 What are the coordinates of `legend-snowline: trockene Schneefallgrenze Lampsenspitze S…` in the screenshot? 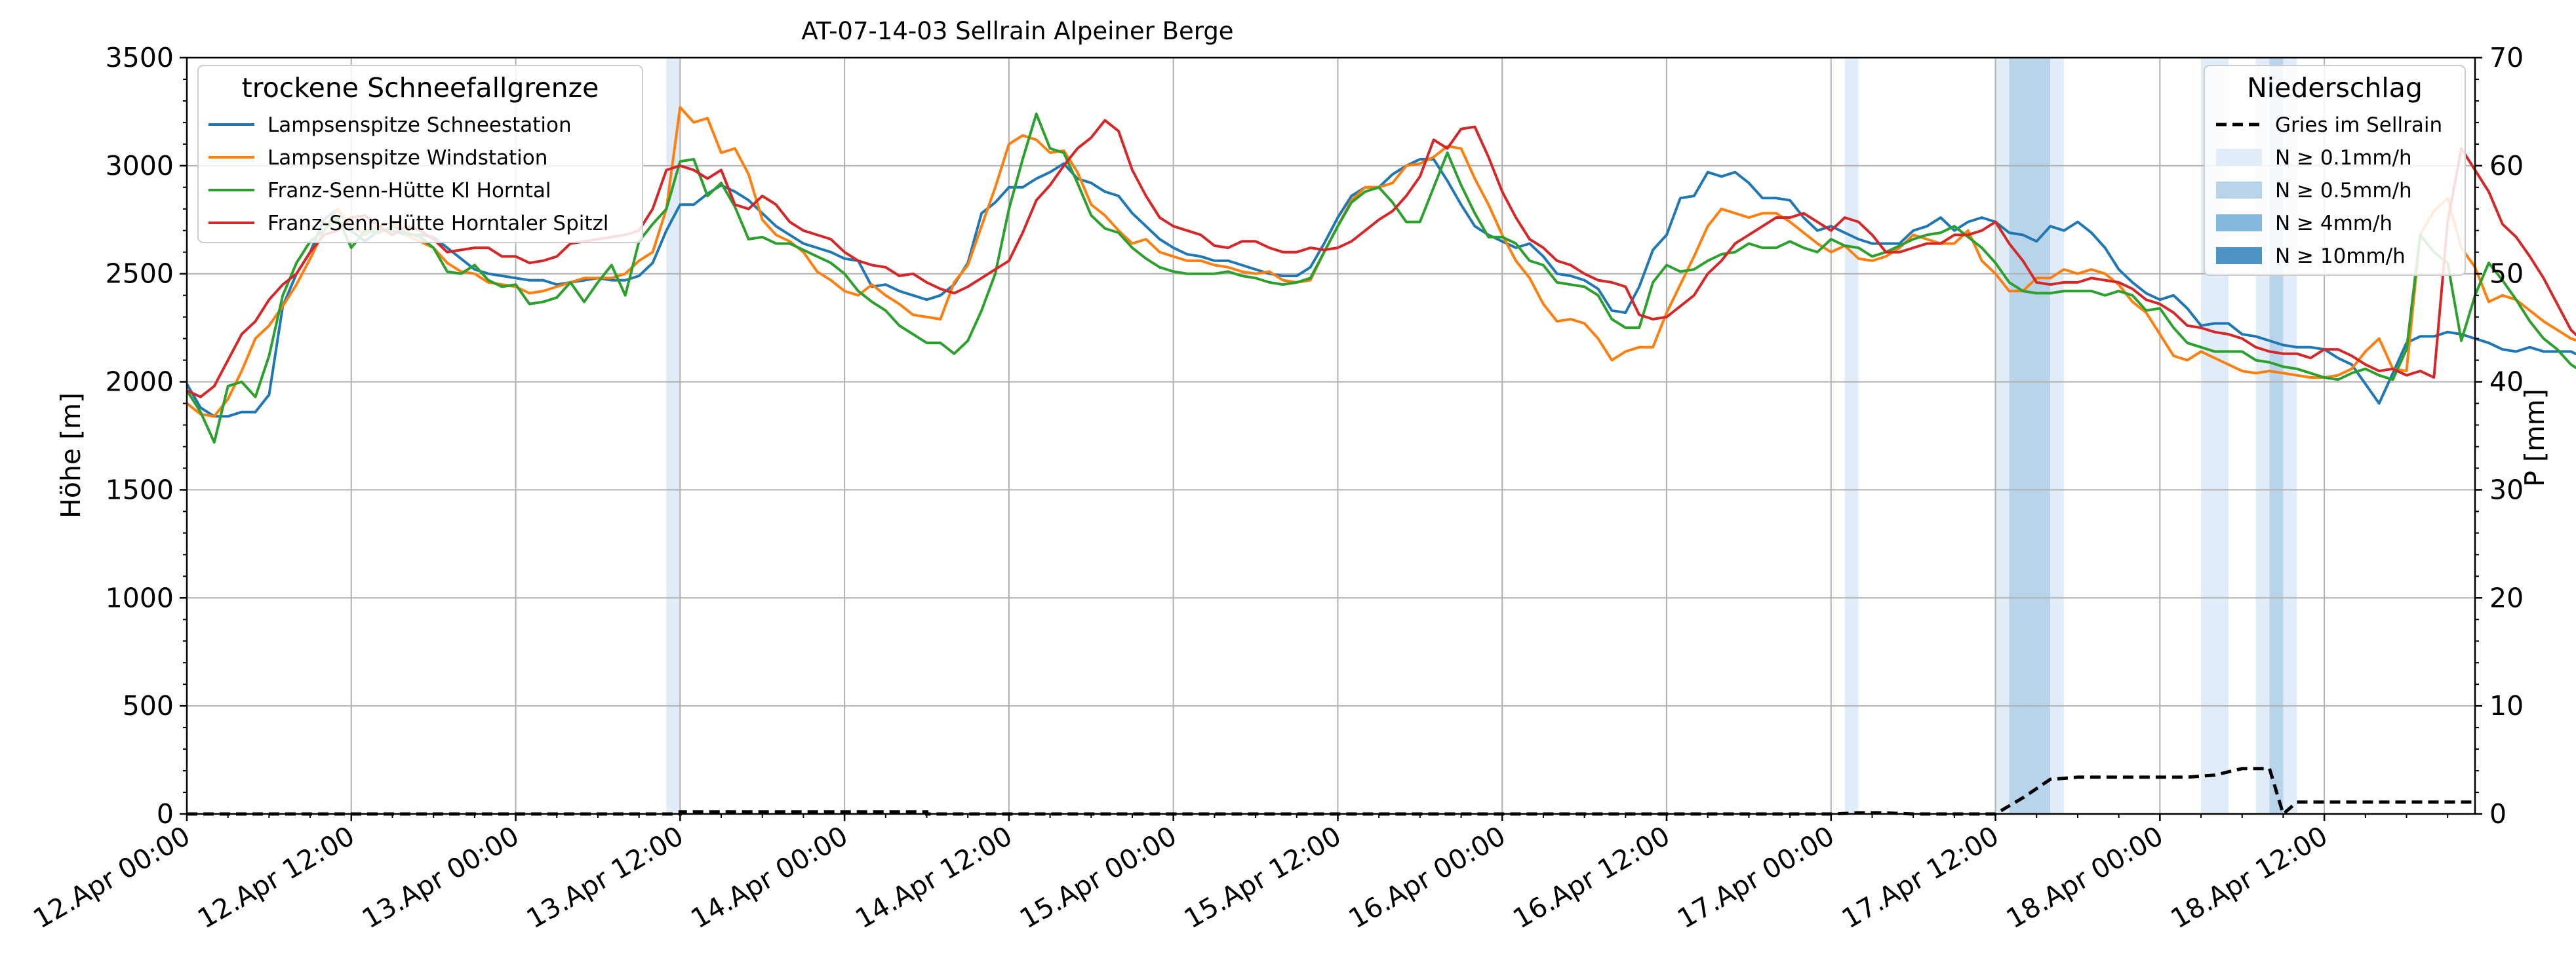 It's located at (420, 154).